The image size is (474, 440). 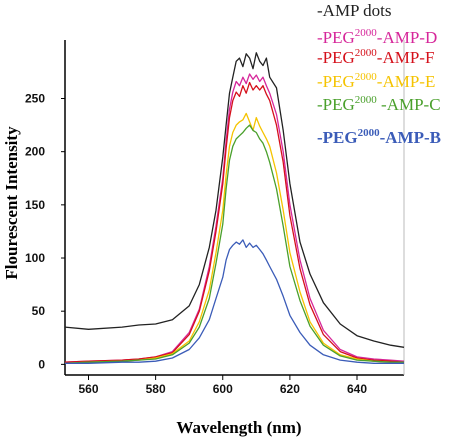 What do you see at coordinates (290, 389) in the screenshot?
I see `x-tick-label: 620` at bounding box center [290, 389].